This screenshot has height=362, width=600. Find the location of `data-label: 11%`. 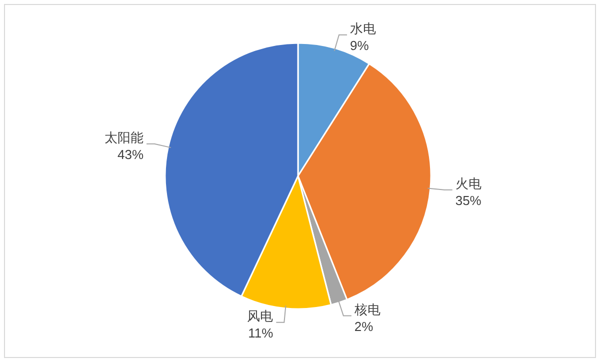

data-label: 11% is located at coordinates (261, 332).